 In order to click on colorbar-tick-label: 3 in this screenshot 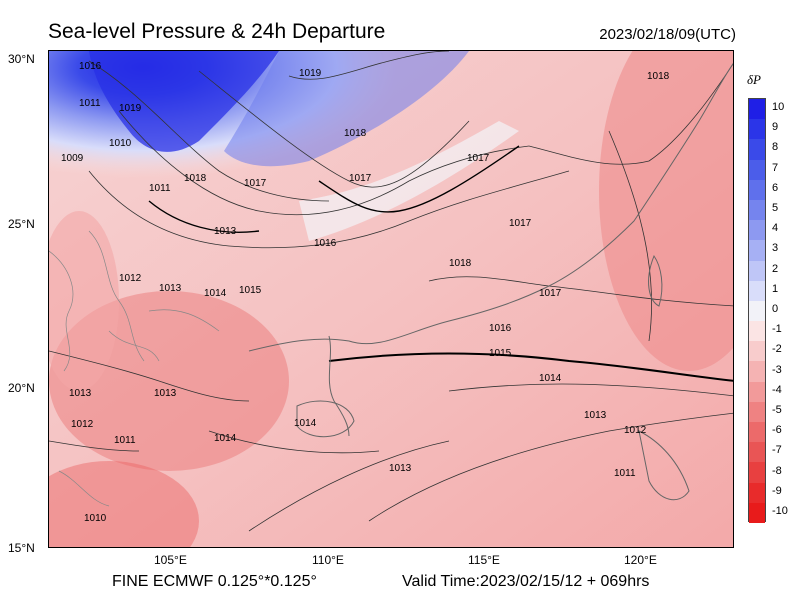, I will do `click(775, 248)`.